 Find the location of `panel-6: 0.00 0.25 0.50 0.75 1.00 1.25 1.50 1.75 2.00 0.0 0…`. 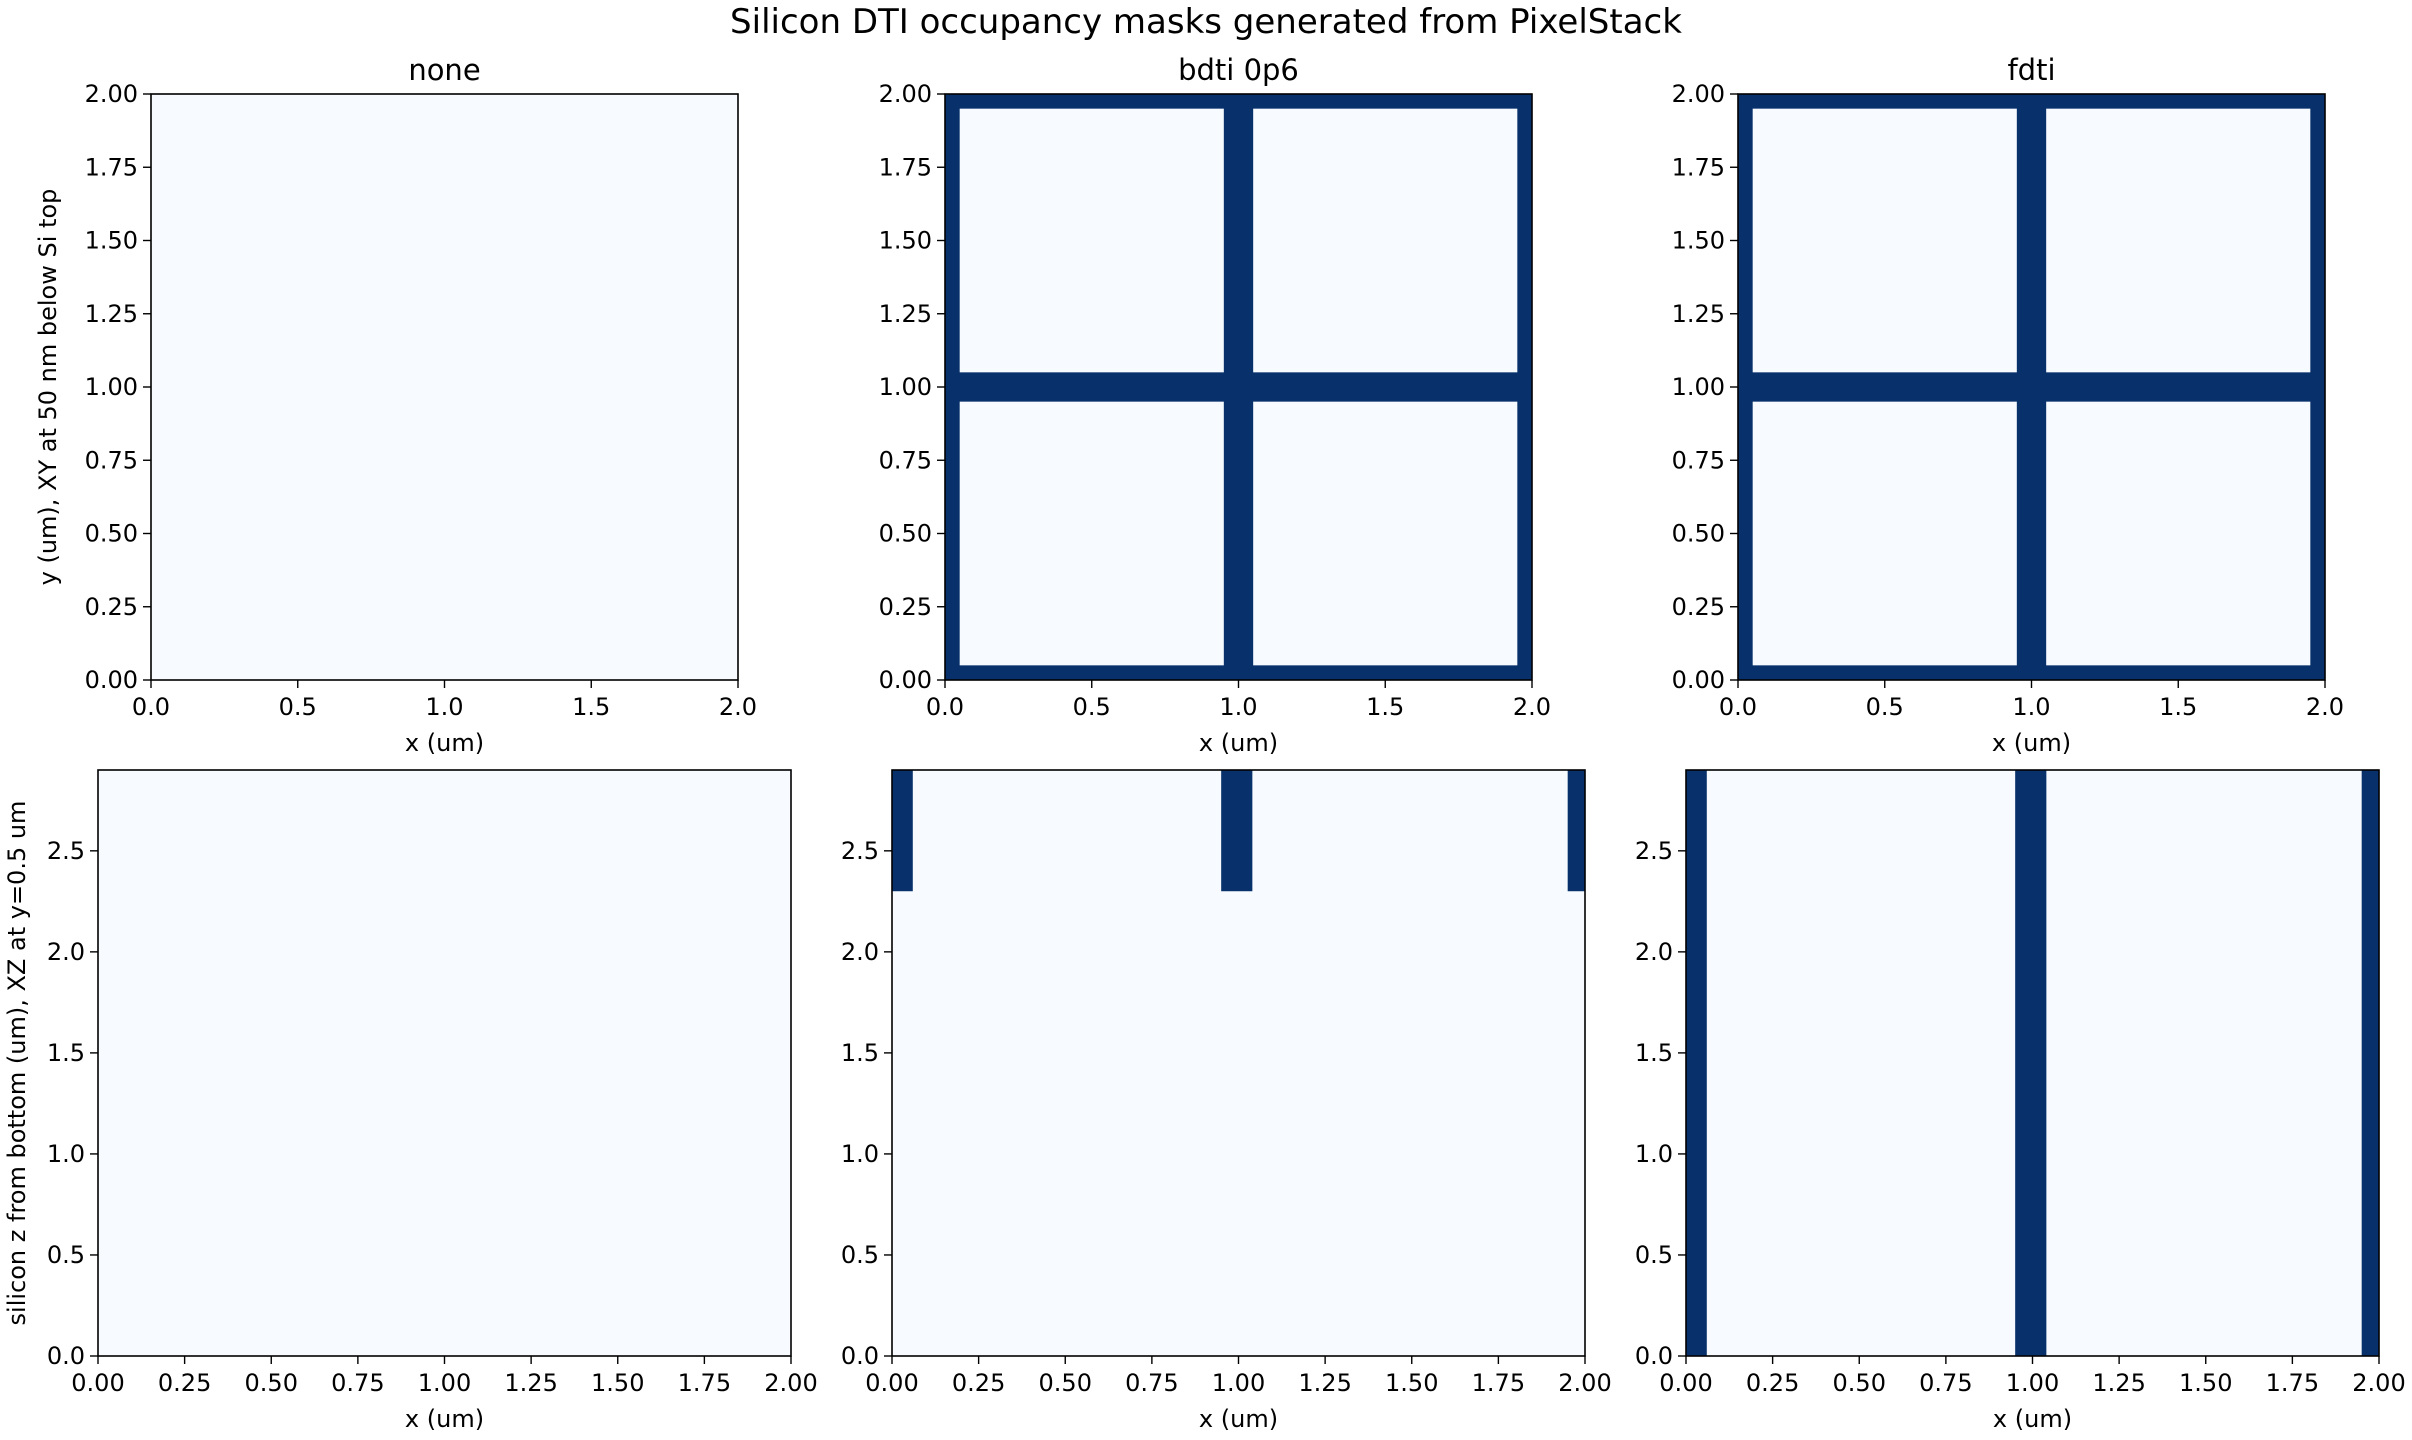

panel-6: 0.00 0.25 0.50 0.75 1.00 1.25 1.50 1.75 2.00 0.0 0… is located at coordinates (2020, 1101).